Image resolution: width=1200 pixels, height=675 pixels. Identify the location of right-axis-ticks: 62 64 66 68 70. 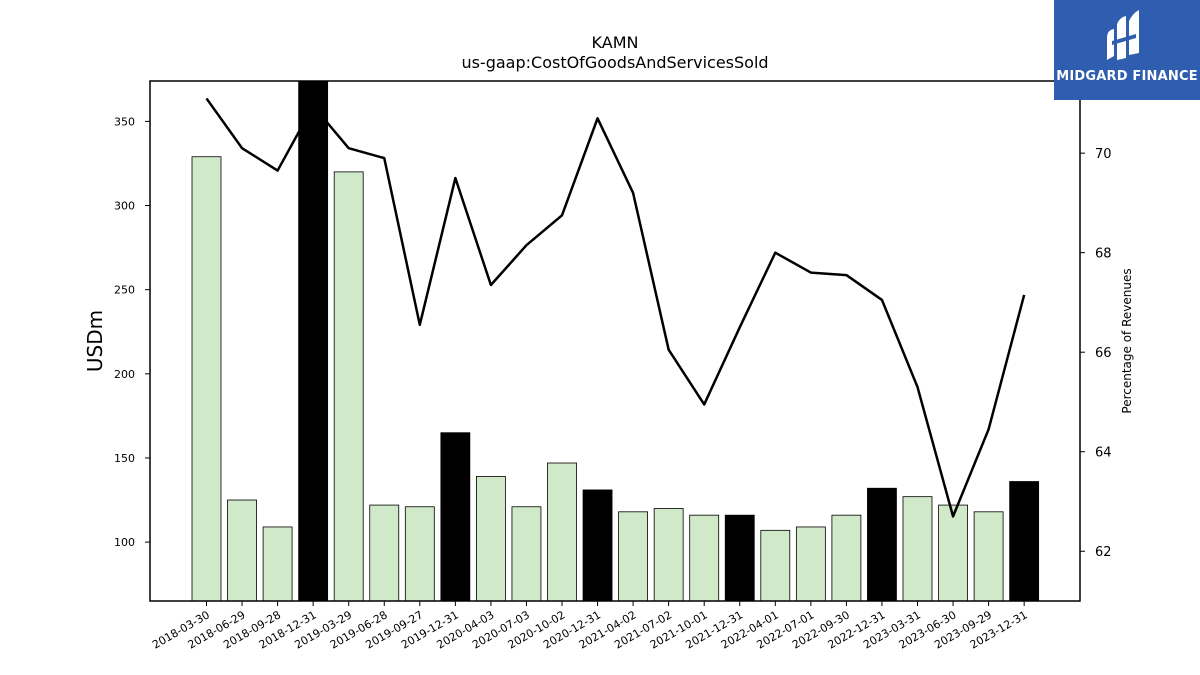
(1096, 353).